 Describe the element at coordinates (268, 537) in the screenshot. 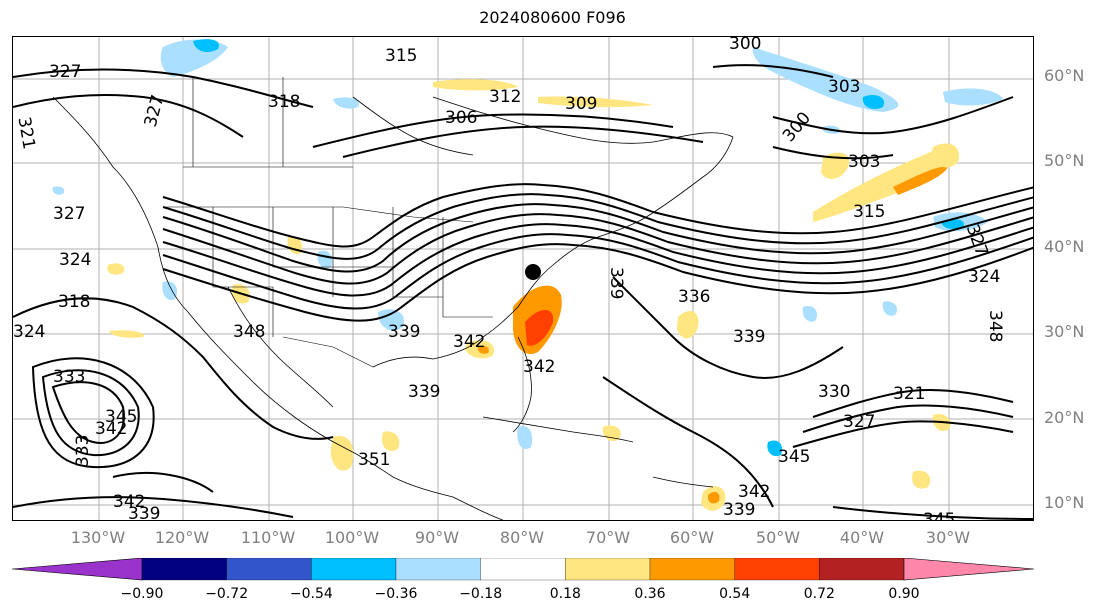

I see `lon-label: 110°W` at that location.